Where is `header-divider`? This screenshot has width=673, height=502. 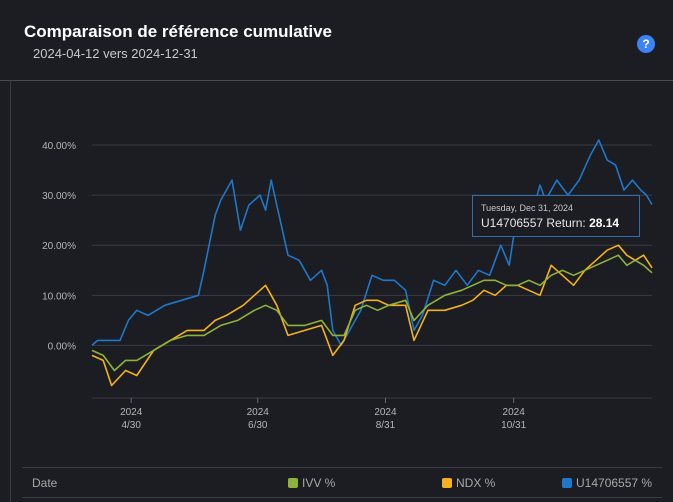
header-divider is located at coordinates (336, 80).